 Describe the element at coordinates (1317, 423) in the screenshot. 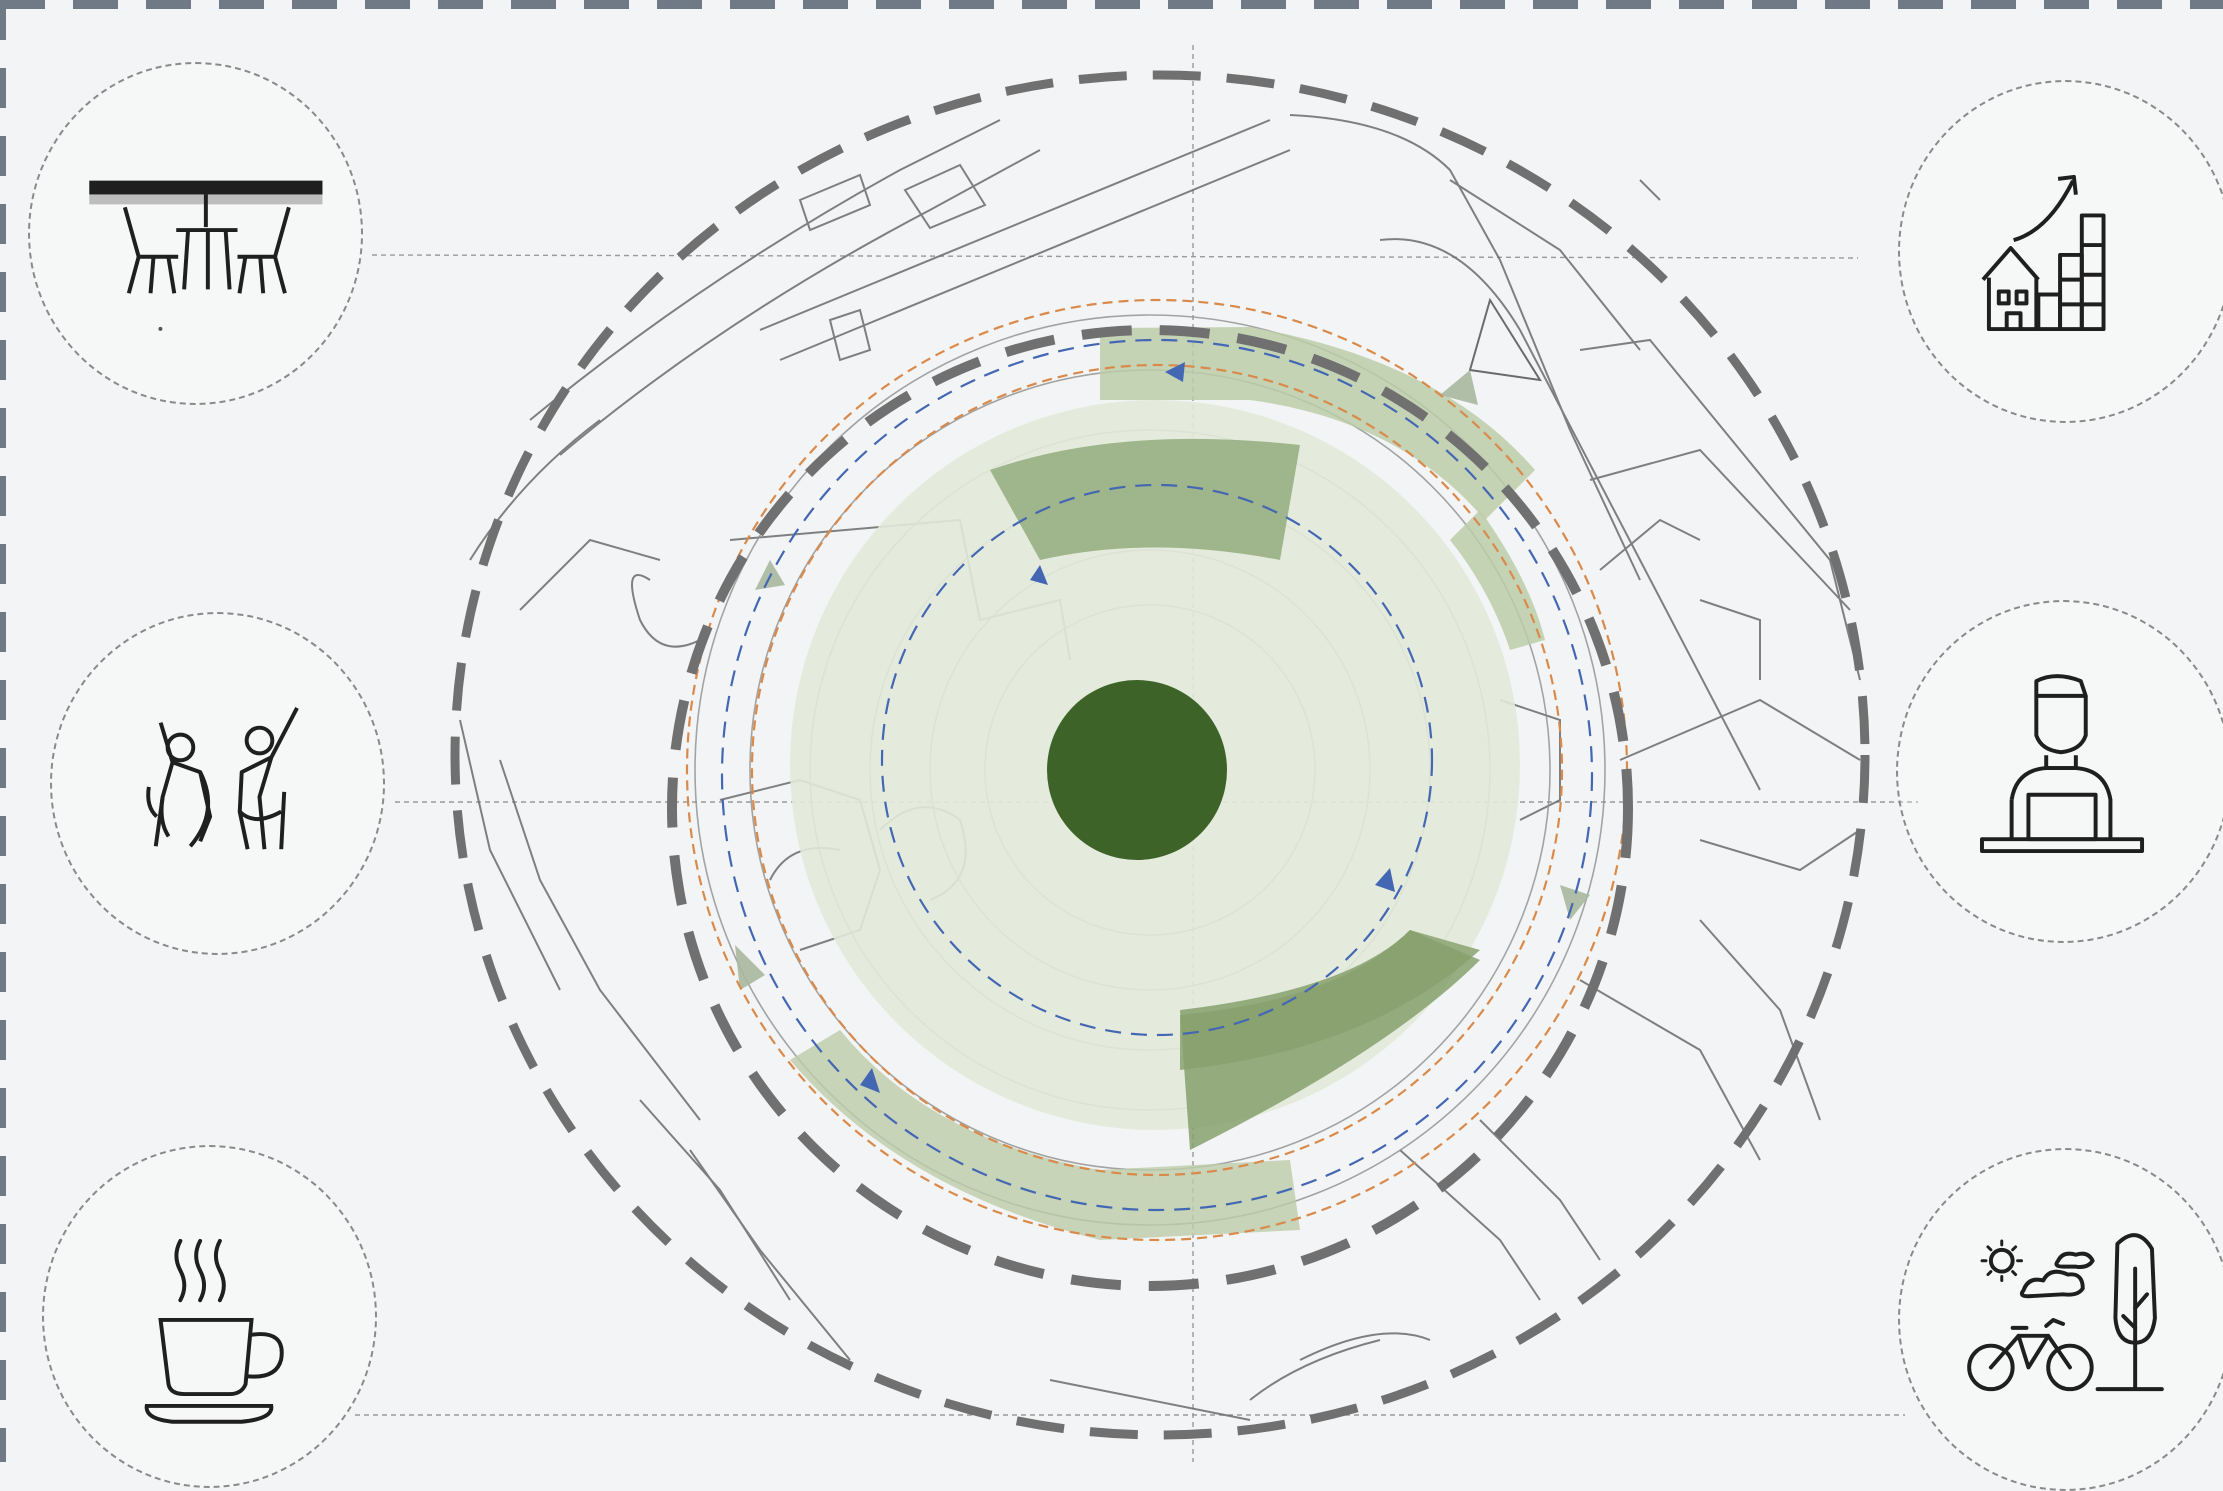

I see `green-zone-top-outer` at that location.